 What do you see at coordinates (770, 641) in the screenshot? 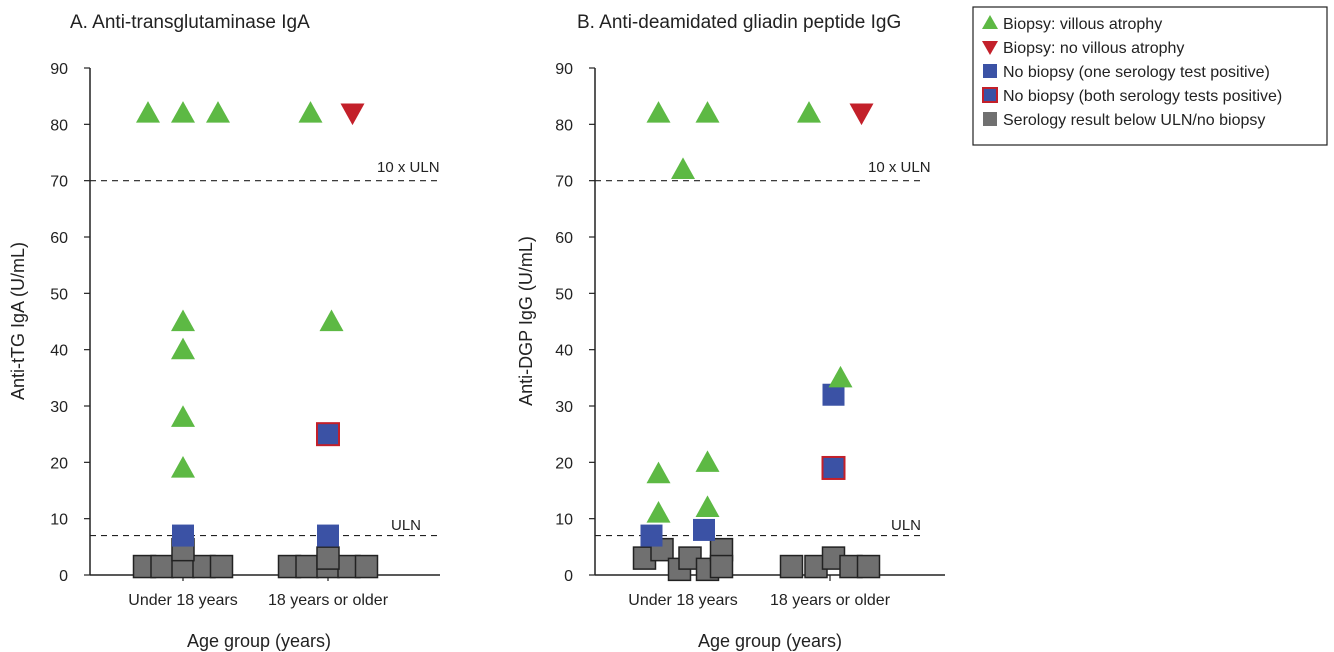
I see `x-axis-label-b: Age group (years)` at bounding box center [770, 641].